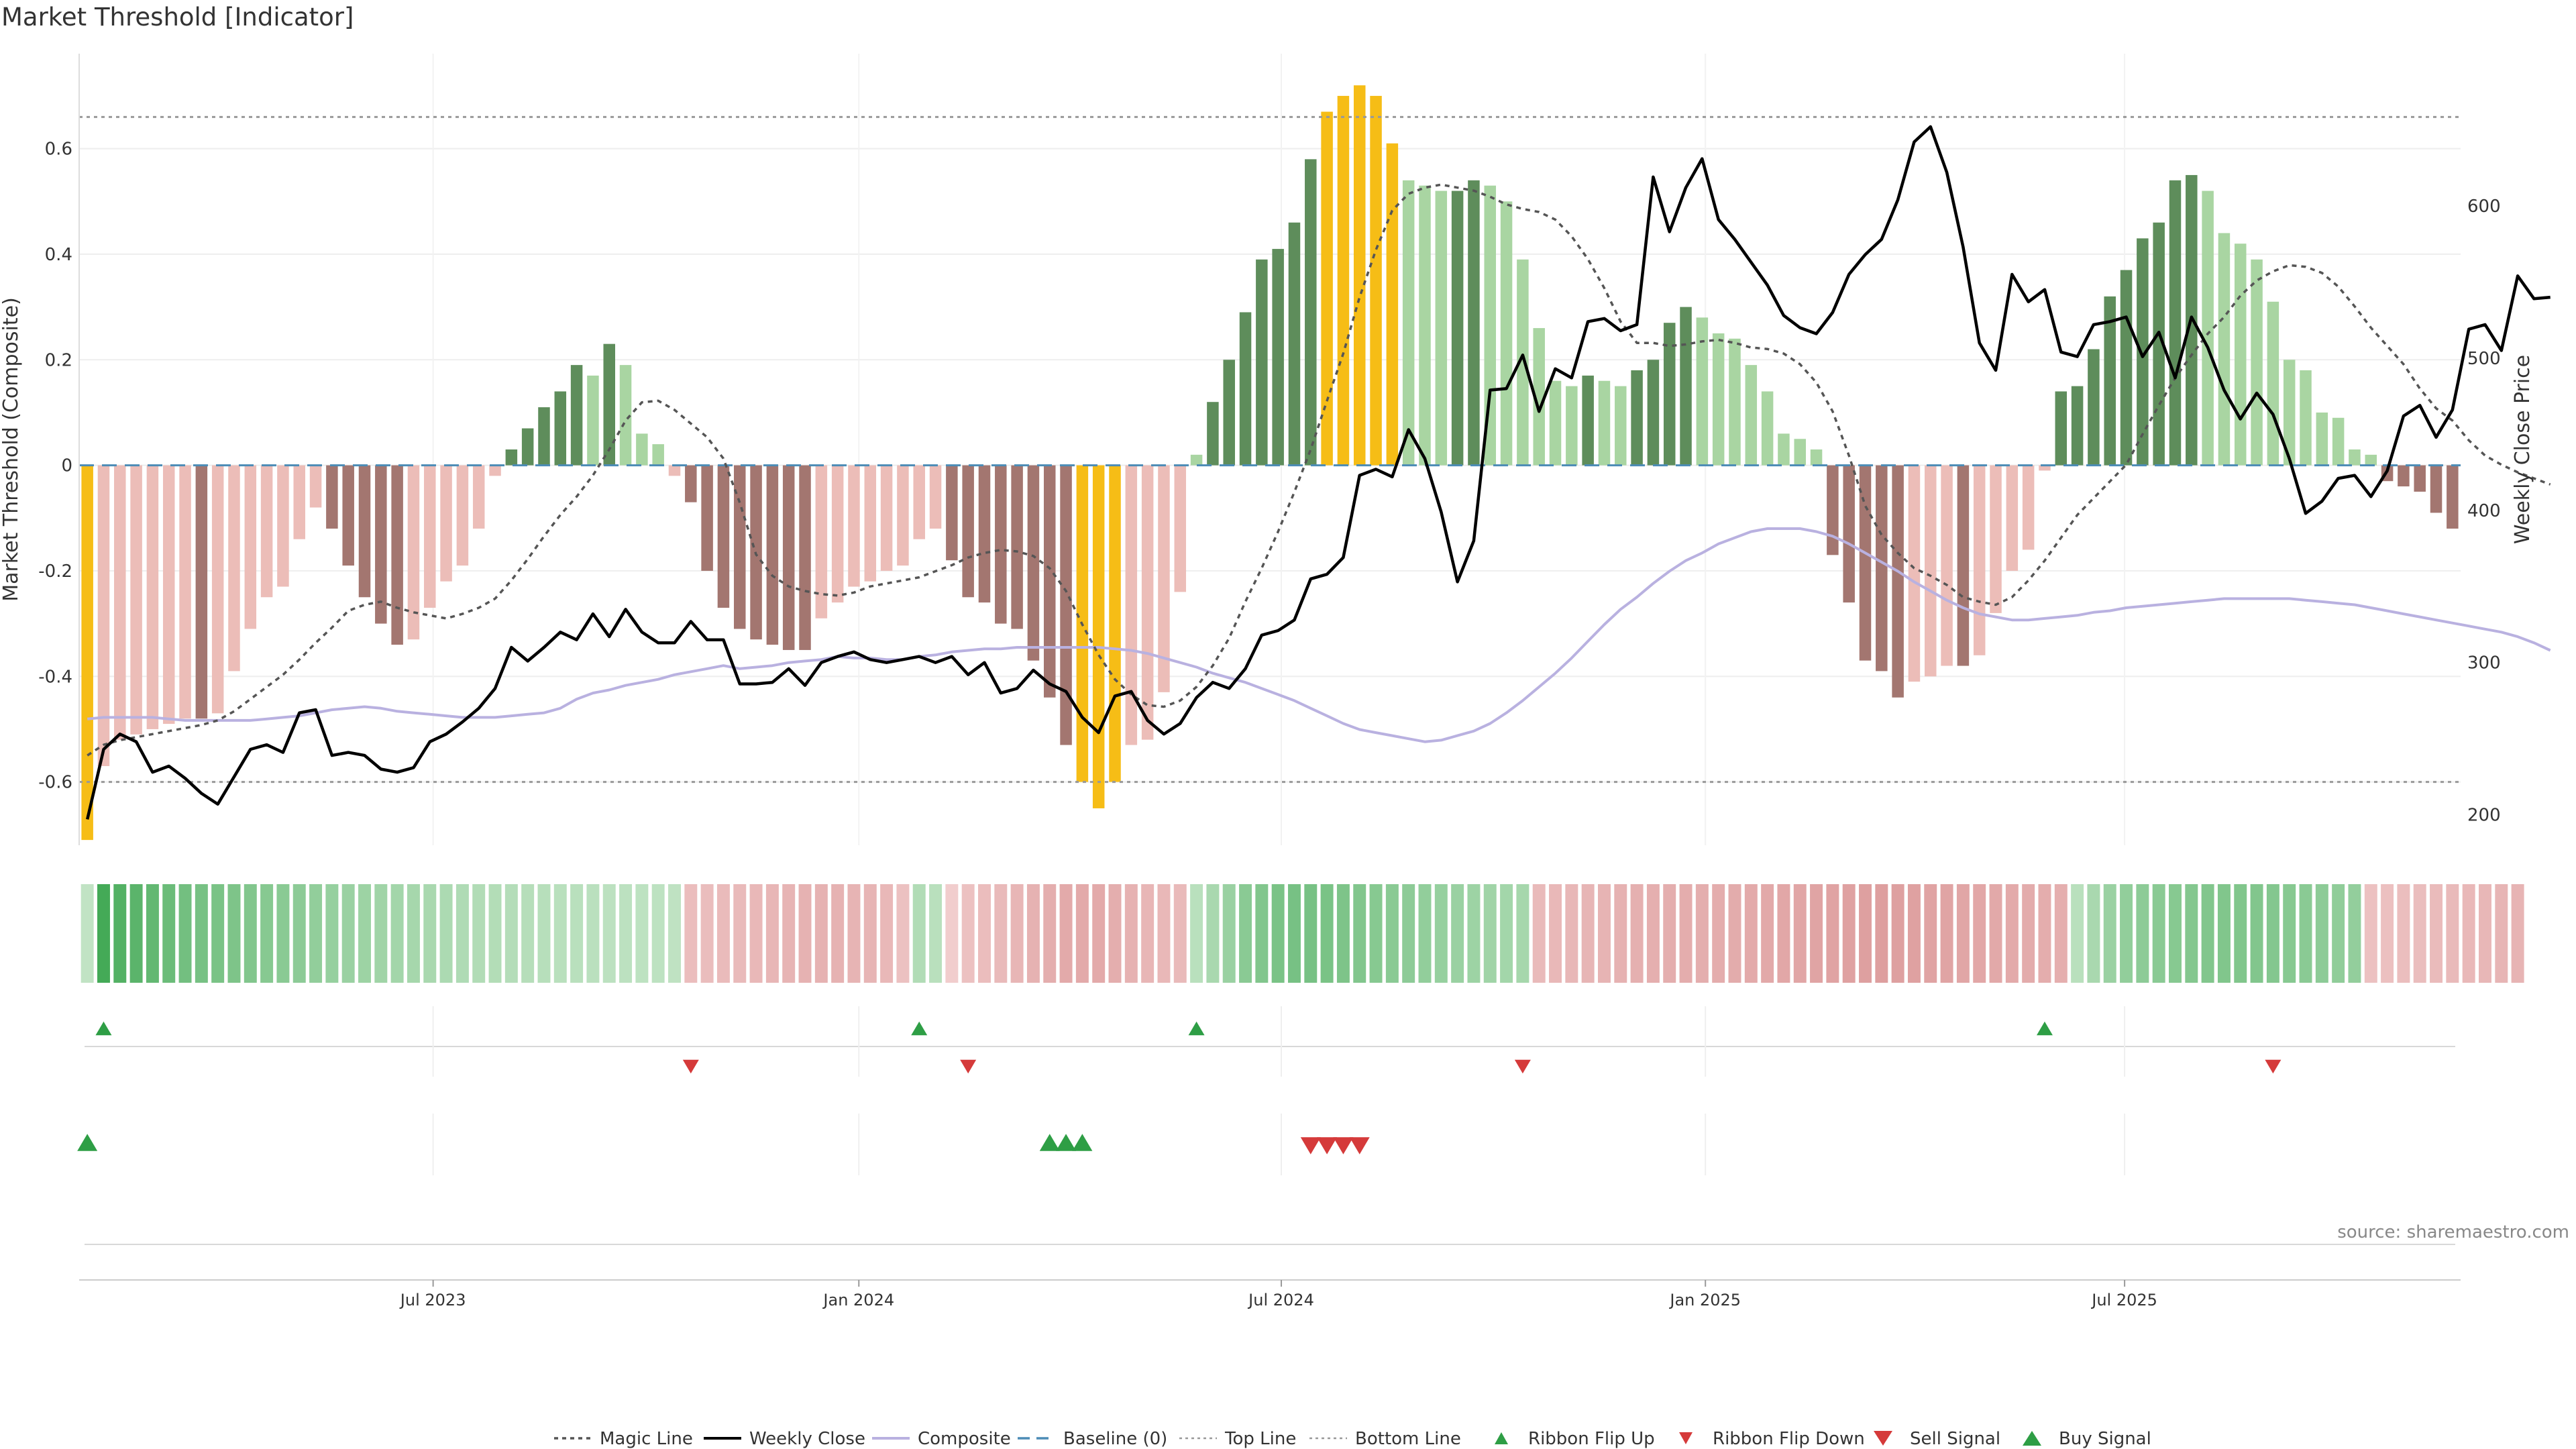 Image resolution: width=2576 pixels, height=1449 pixels. What do you see at coordinates (646, 1439) in the screenshot?
I see `legend-label: Magic Line` at bounding box center [646, 1439].